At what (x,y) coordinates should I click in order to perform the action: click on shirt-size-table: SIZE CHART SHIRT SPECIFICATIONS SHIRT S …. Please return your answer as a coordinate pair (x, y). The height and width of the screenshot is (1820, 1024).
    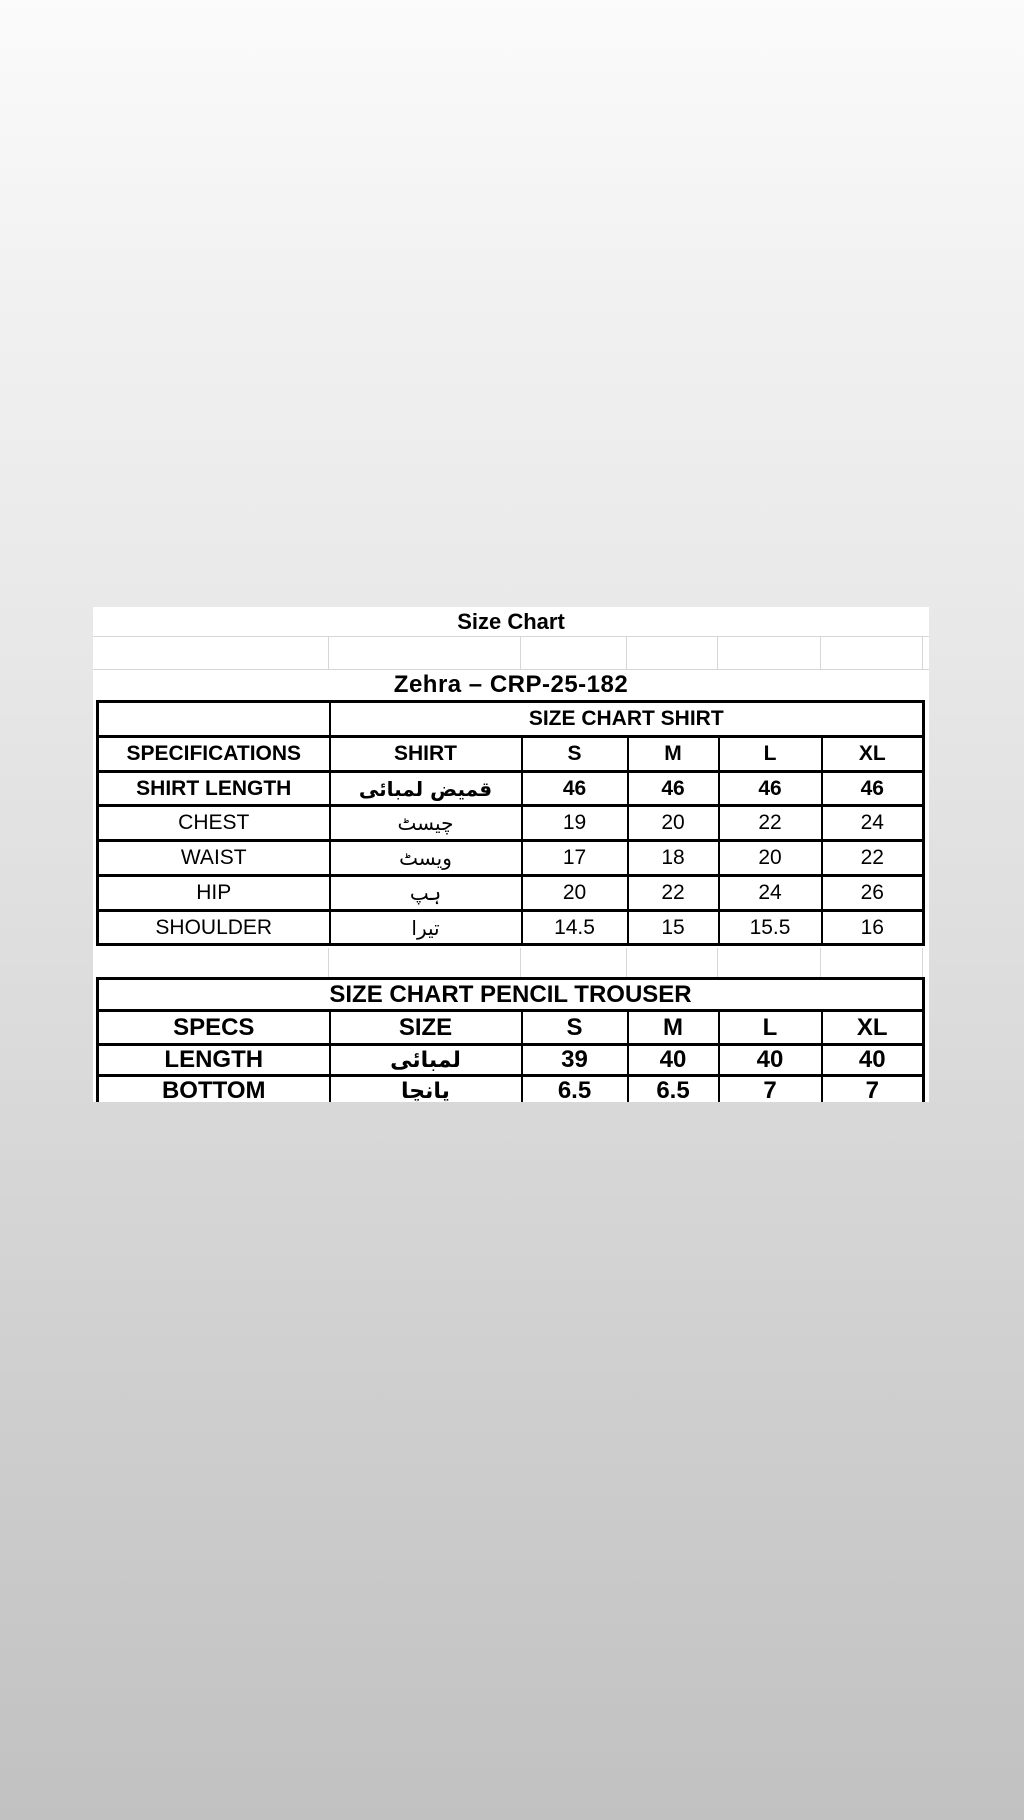
    Looking at the image, I should click on (510, 823).